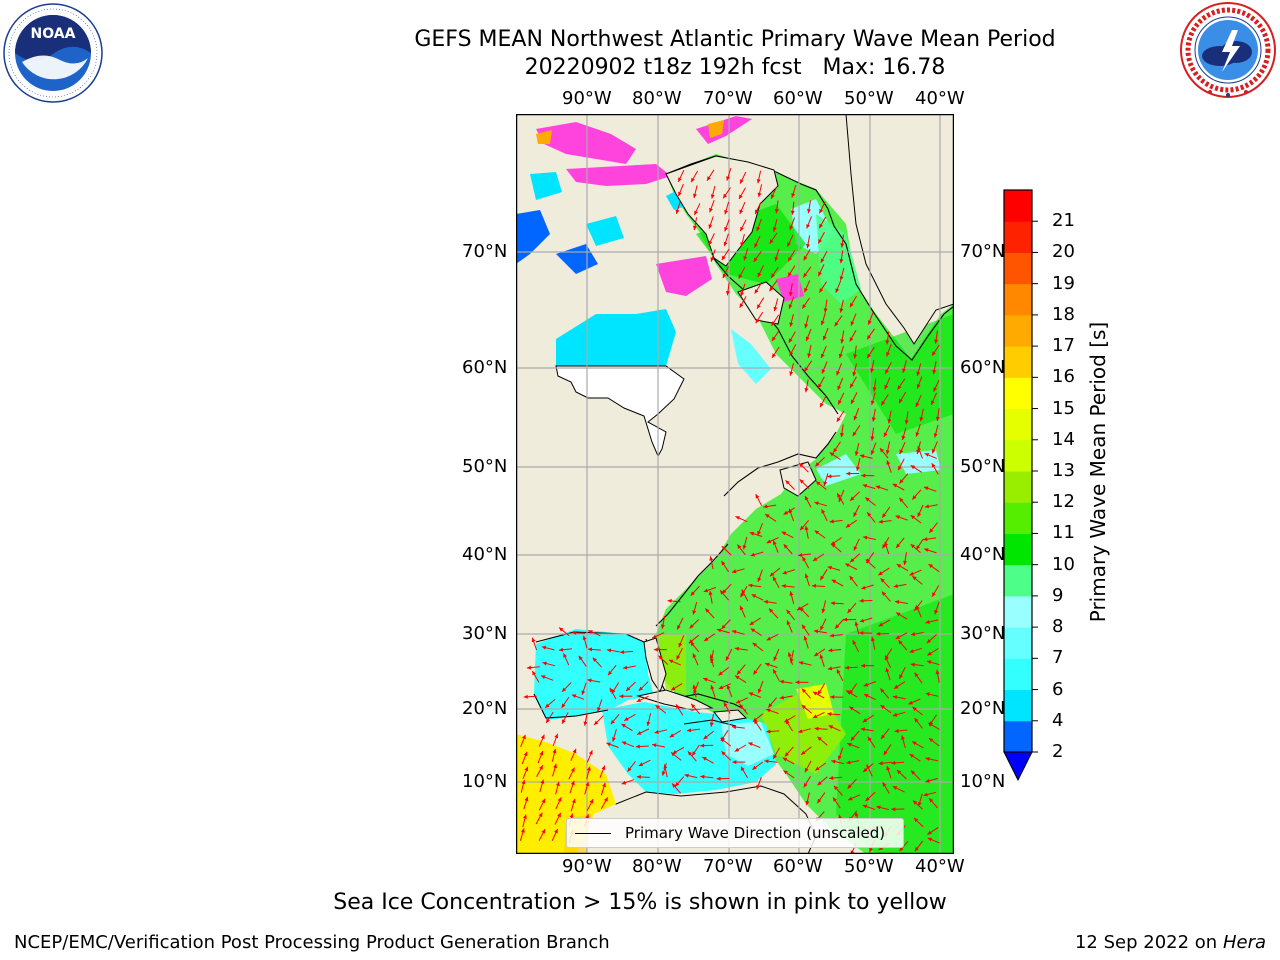  I want to click on colorbar-tick-label: 18, so click(1063, 314).